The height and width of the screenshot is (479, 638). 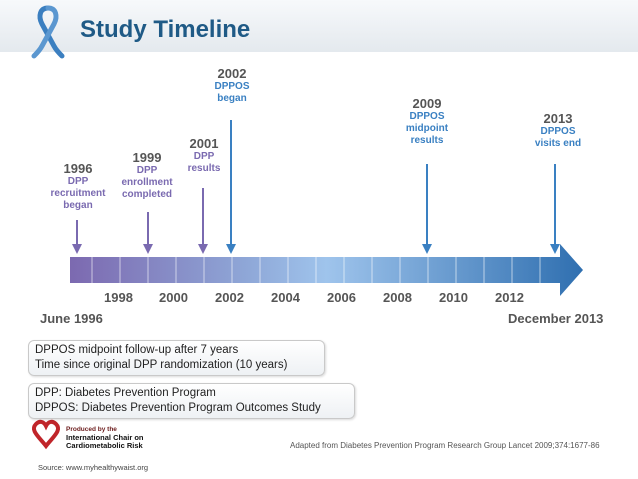 I want to click on timeline-bar, so click(x=326, y=270).